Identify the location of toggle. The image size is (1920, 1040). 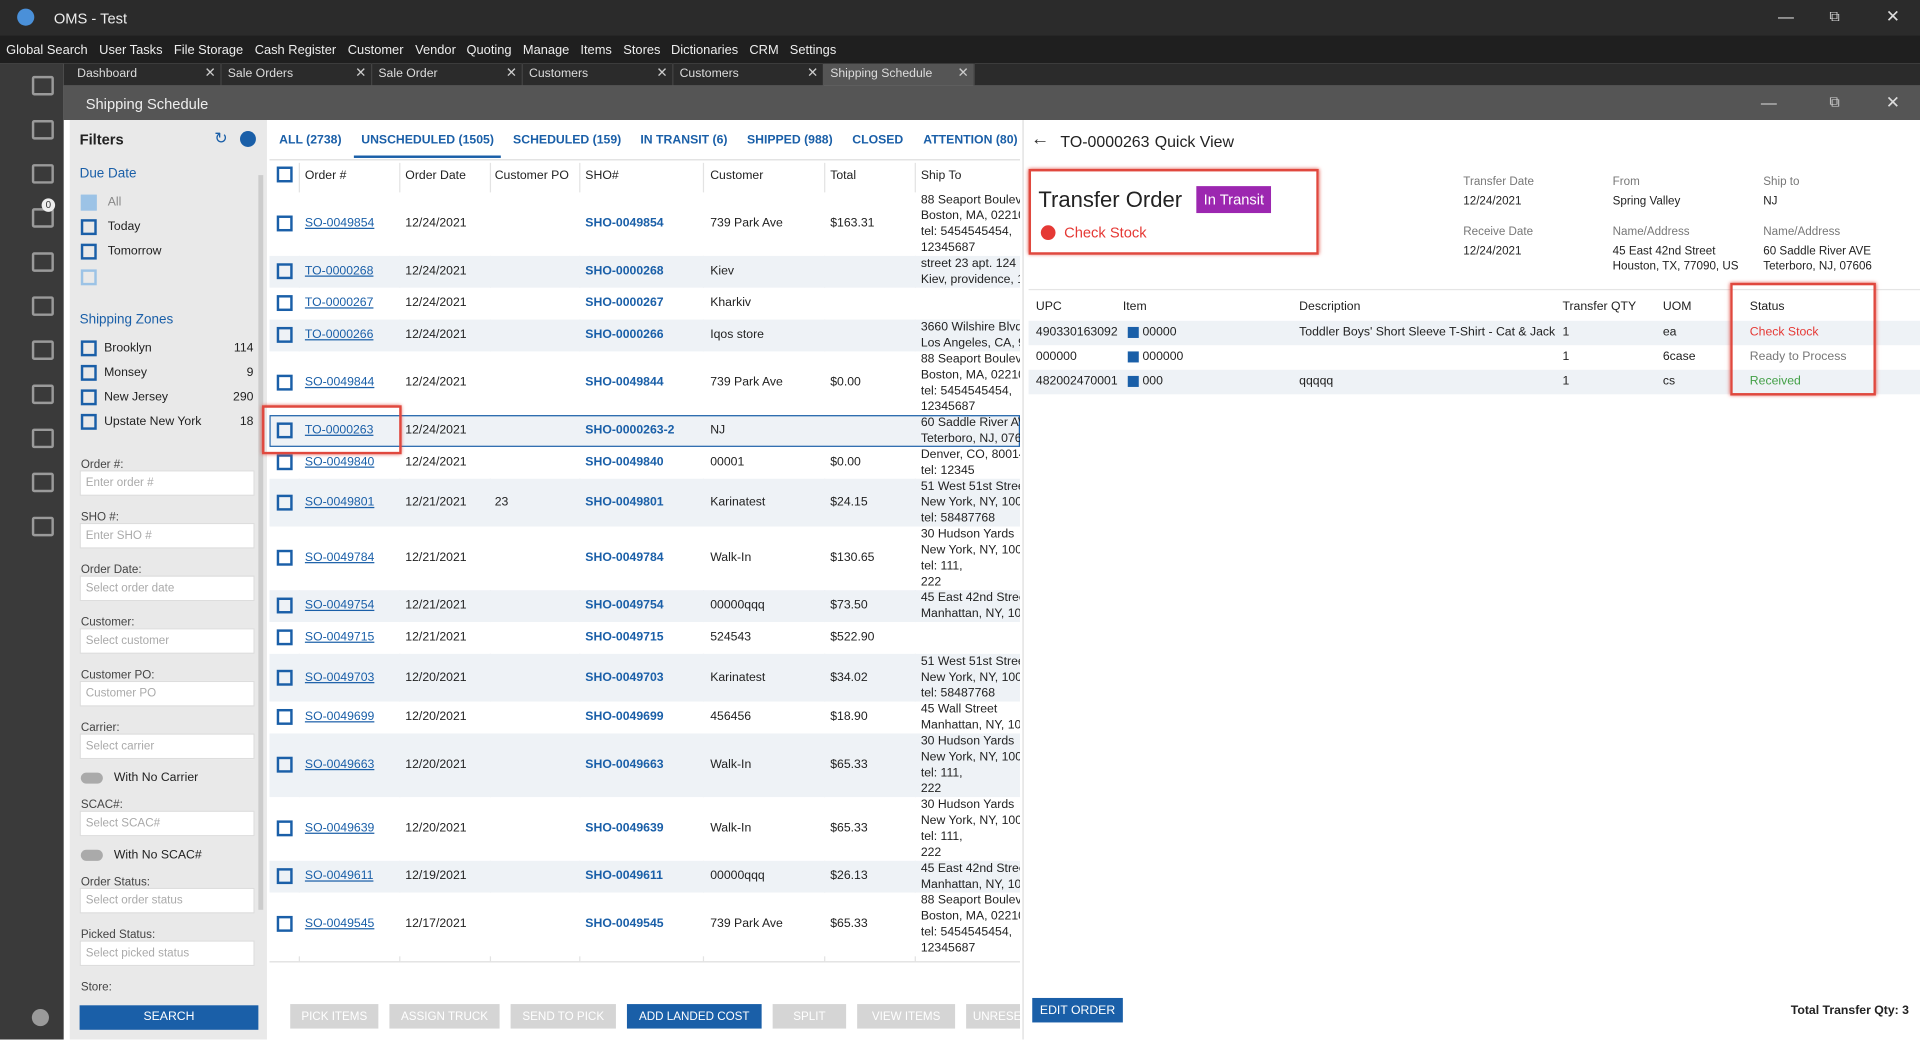
(92, 855).